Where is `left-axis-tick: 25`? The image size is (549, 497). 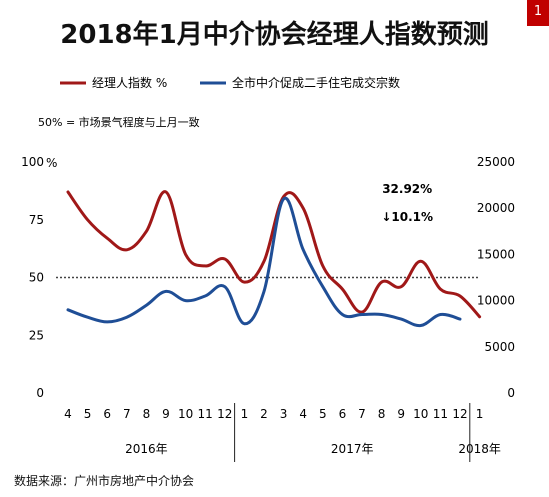
left-axis-tick: 25 is located at coordinates (36, 335).